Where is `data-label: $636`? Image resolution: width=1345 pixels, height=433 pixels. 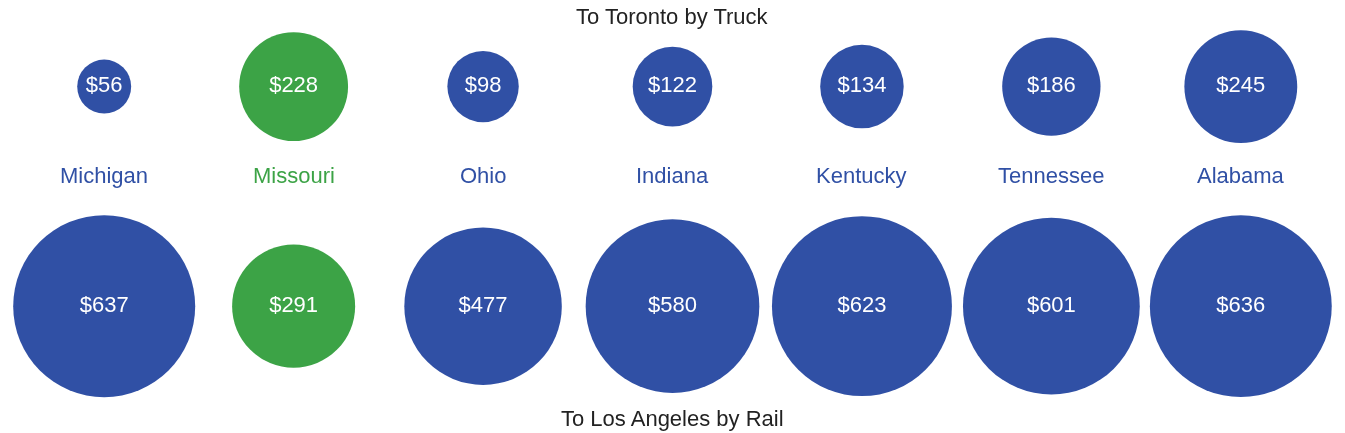 data-label: $636 is located at coordinates (1241, 304).